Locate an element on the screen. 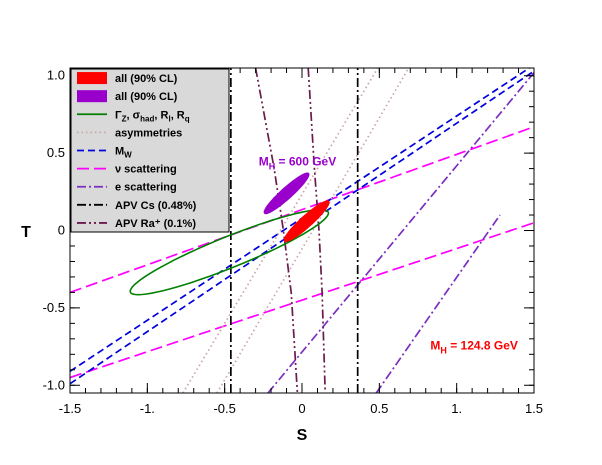  x-tick-label: -0.5 is located at coordinates (224, 408).